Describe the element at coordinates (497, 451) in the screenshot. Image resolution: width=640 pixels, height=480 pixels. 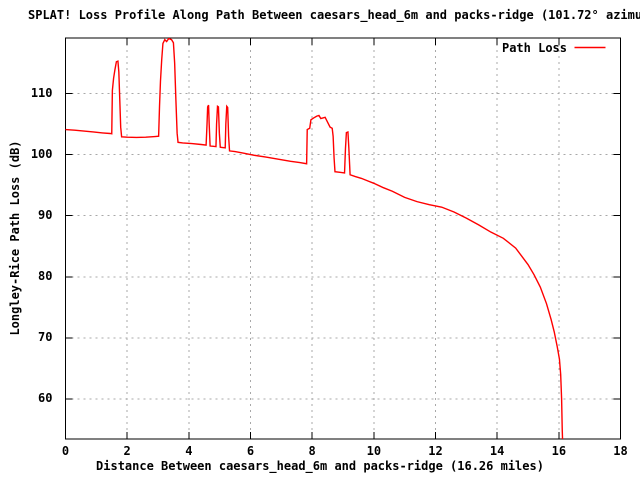
I see `x-tick-label: 14` at that location.